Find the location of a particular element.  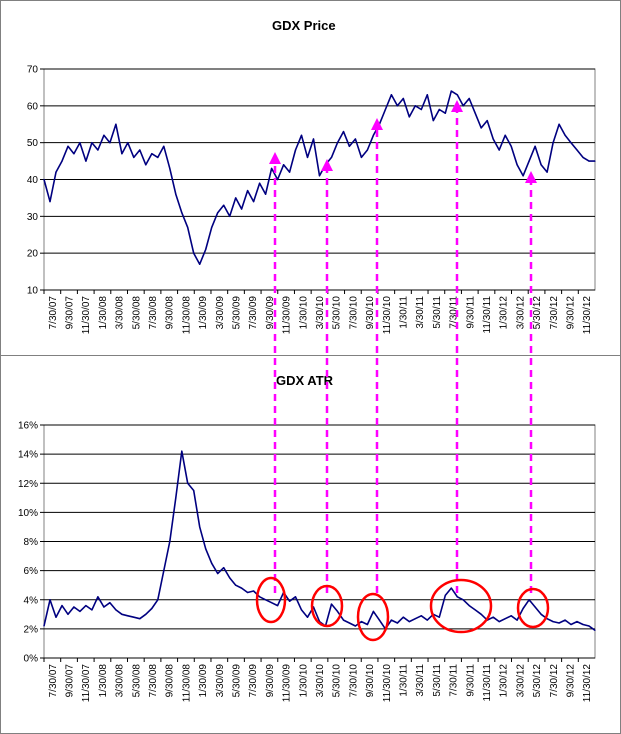

atr-xtick-label: 3/30/11 is located at coordinates (420, 680).